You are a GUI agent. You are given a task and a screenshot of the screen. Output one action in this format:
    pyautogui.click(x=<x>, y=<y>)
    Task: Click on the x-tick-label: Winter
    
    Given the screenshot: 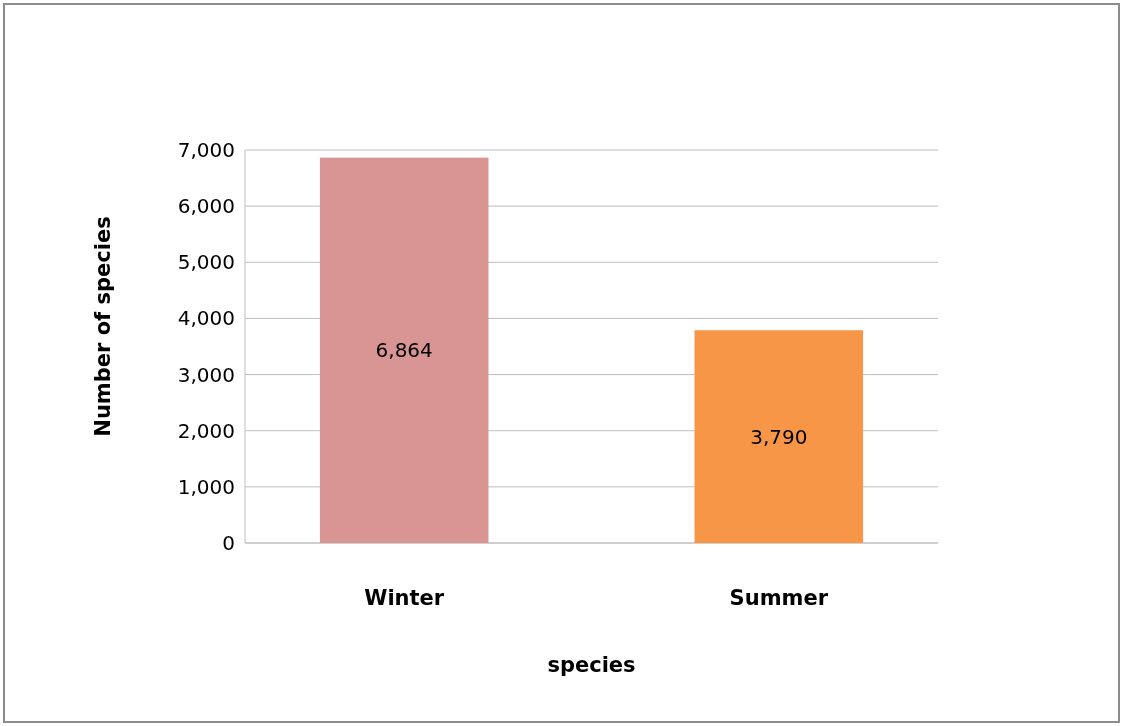 What is the action you would take?
    pyautogui.click(x=404, y=598)
    